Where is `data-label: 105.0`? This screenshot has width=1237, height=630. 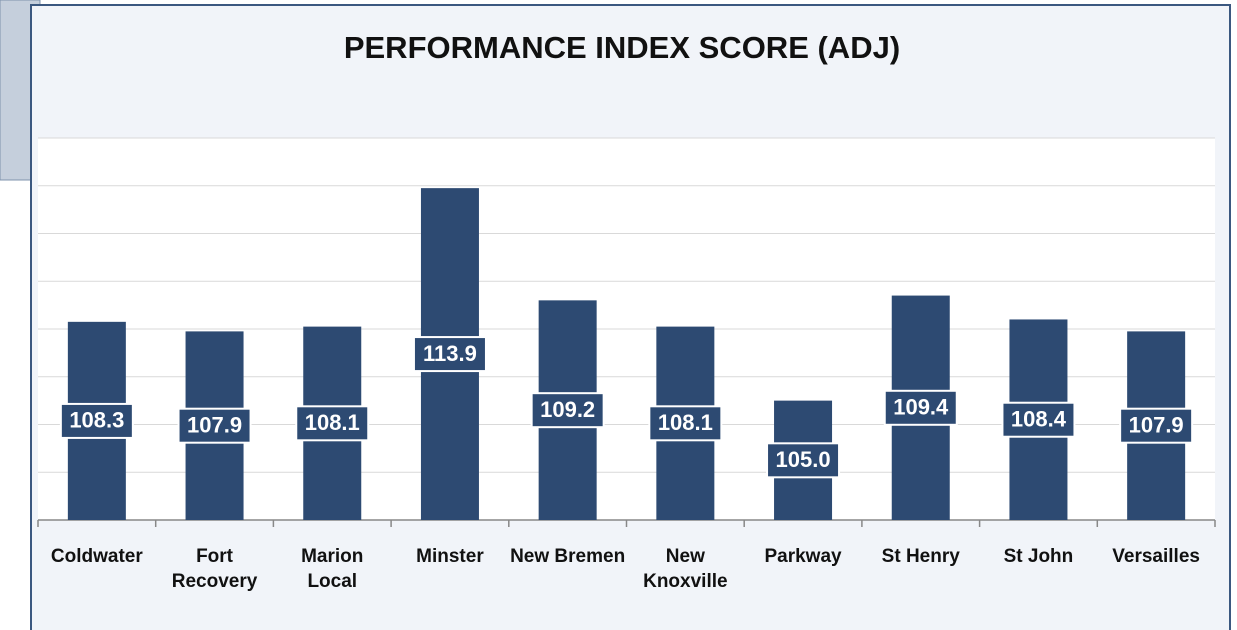
data-label: 105.0 is located at coordinates (803, 459).